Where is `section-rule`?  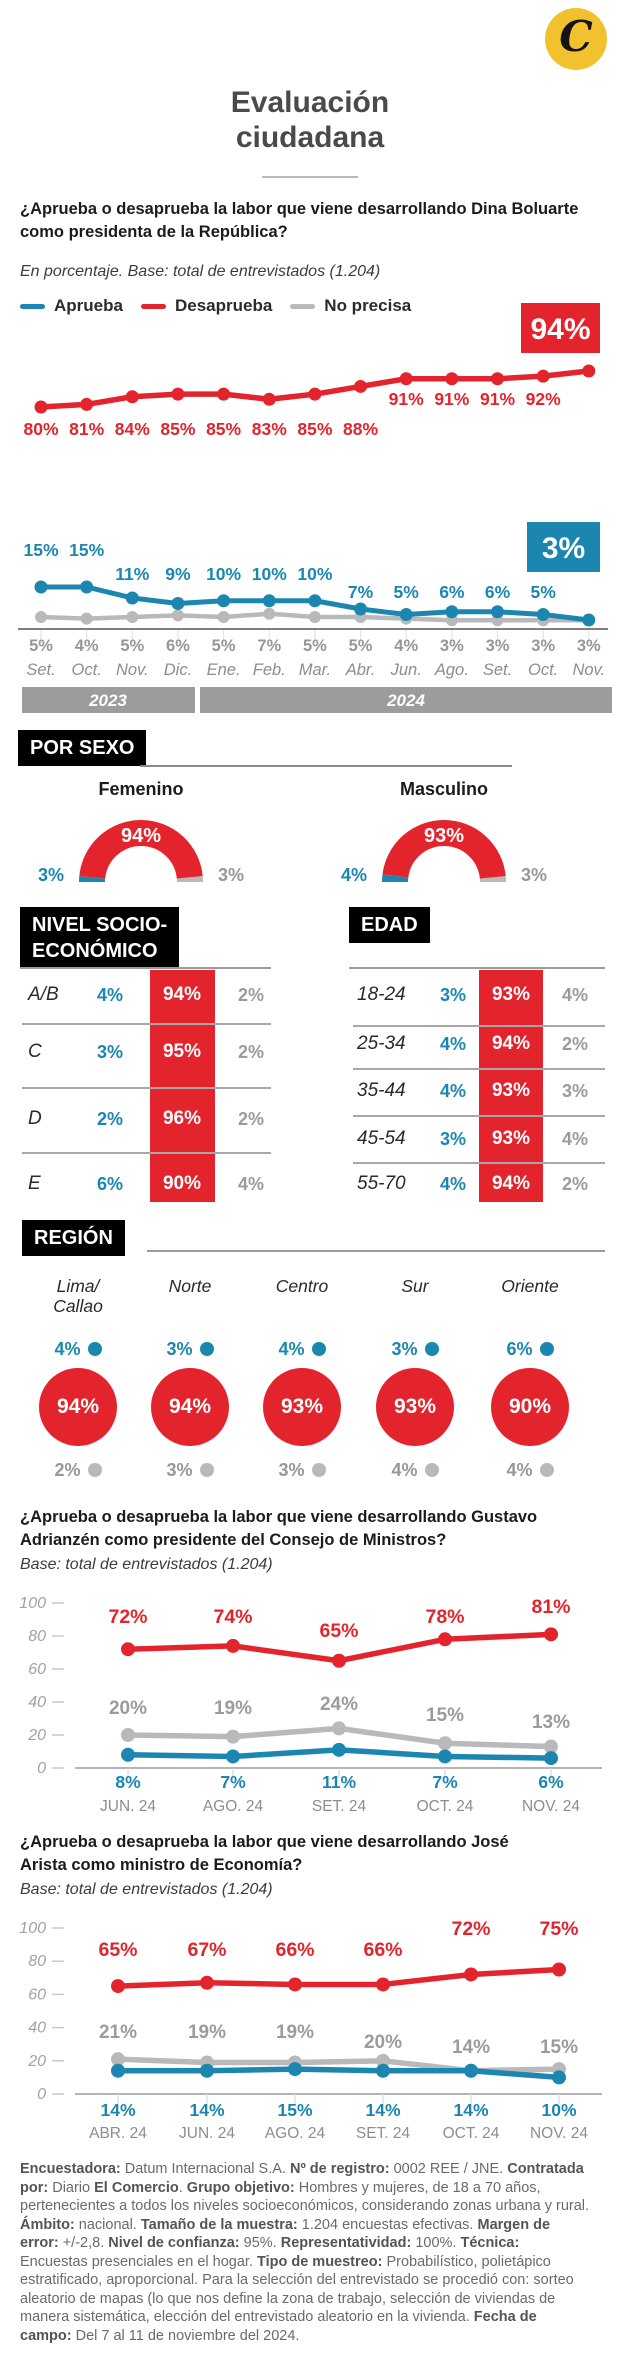 section-rule is located at coordinates (326, 766).